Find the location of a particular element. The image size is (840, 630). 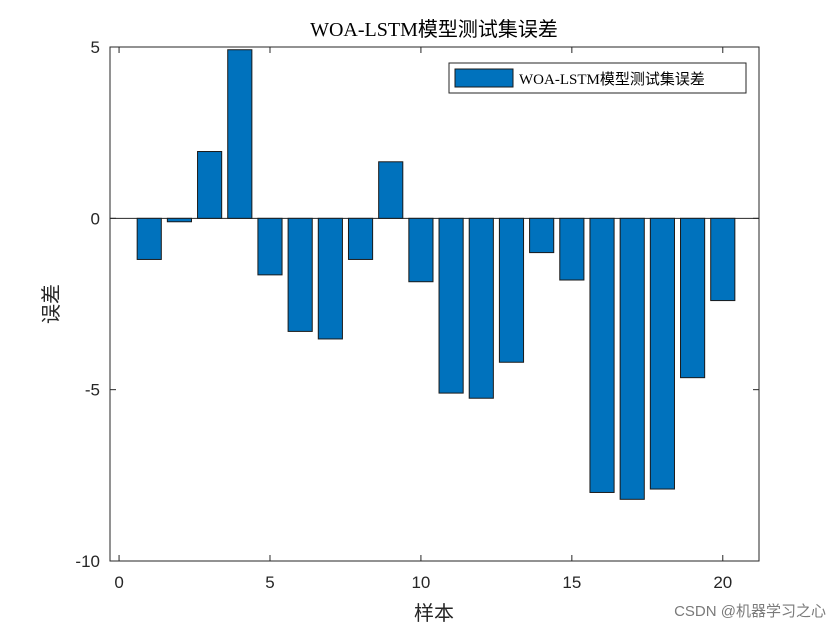

x-axis-tick-labels: 0 5 10 15 20 is located at coordinates (423, 582).